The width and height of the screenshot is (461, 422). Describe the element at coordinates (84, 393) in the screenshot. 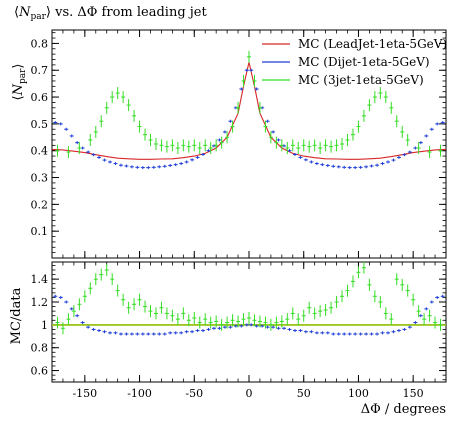

I see `x-tick-label: -150` at that location.